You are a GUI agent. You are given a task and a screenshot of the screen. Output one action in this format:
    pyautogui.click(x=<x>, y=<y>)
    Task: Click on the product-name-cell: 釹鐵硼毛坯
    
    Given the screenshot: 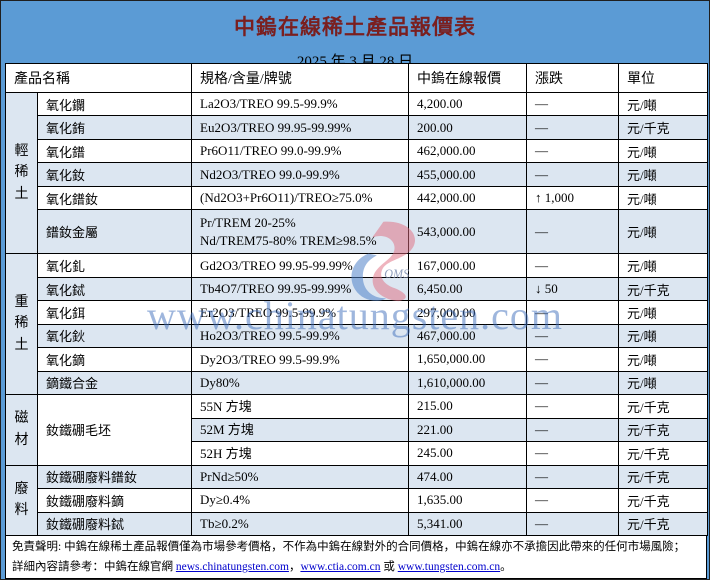 What is the action you would take?
    pyautogui.click(x=114, y=430)
    